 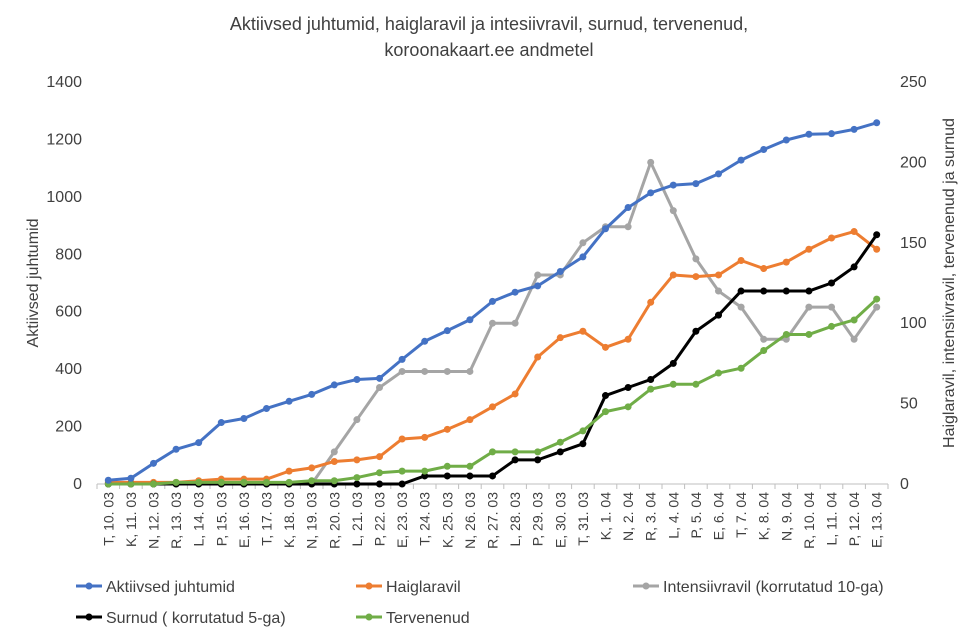 What do you see at coordinates (696, 515) in the screenshot?
I see `x-tick-label: P, 5. 04` at bounding box center [696, 515].